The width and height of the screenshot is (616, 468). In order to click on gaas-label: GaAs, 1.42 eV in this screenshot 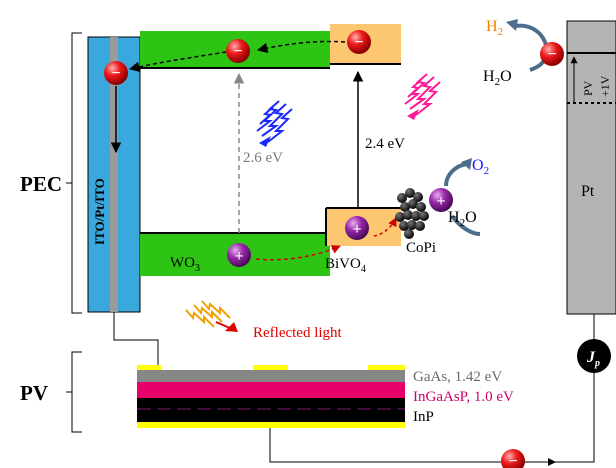, I will do `click(457, 377)`.